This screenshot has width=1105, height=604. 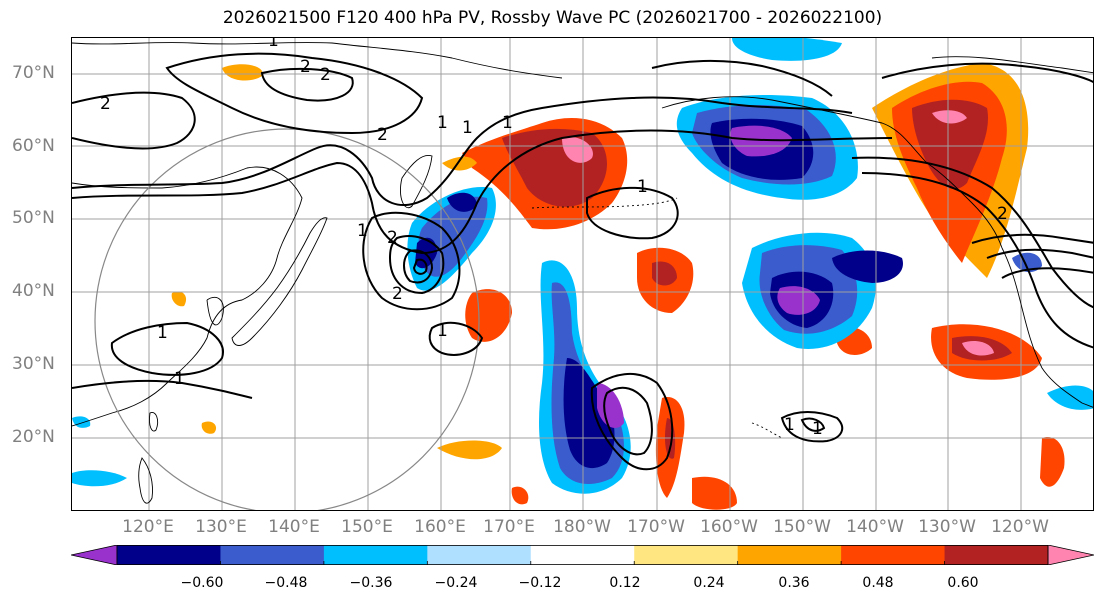 What do you see at coordinates (1012, 65) in the screenshot?
I see `coastline-na-north` at bounding box center [1012, 65].